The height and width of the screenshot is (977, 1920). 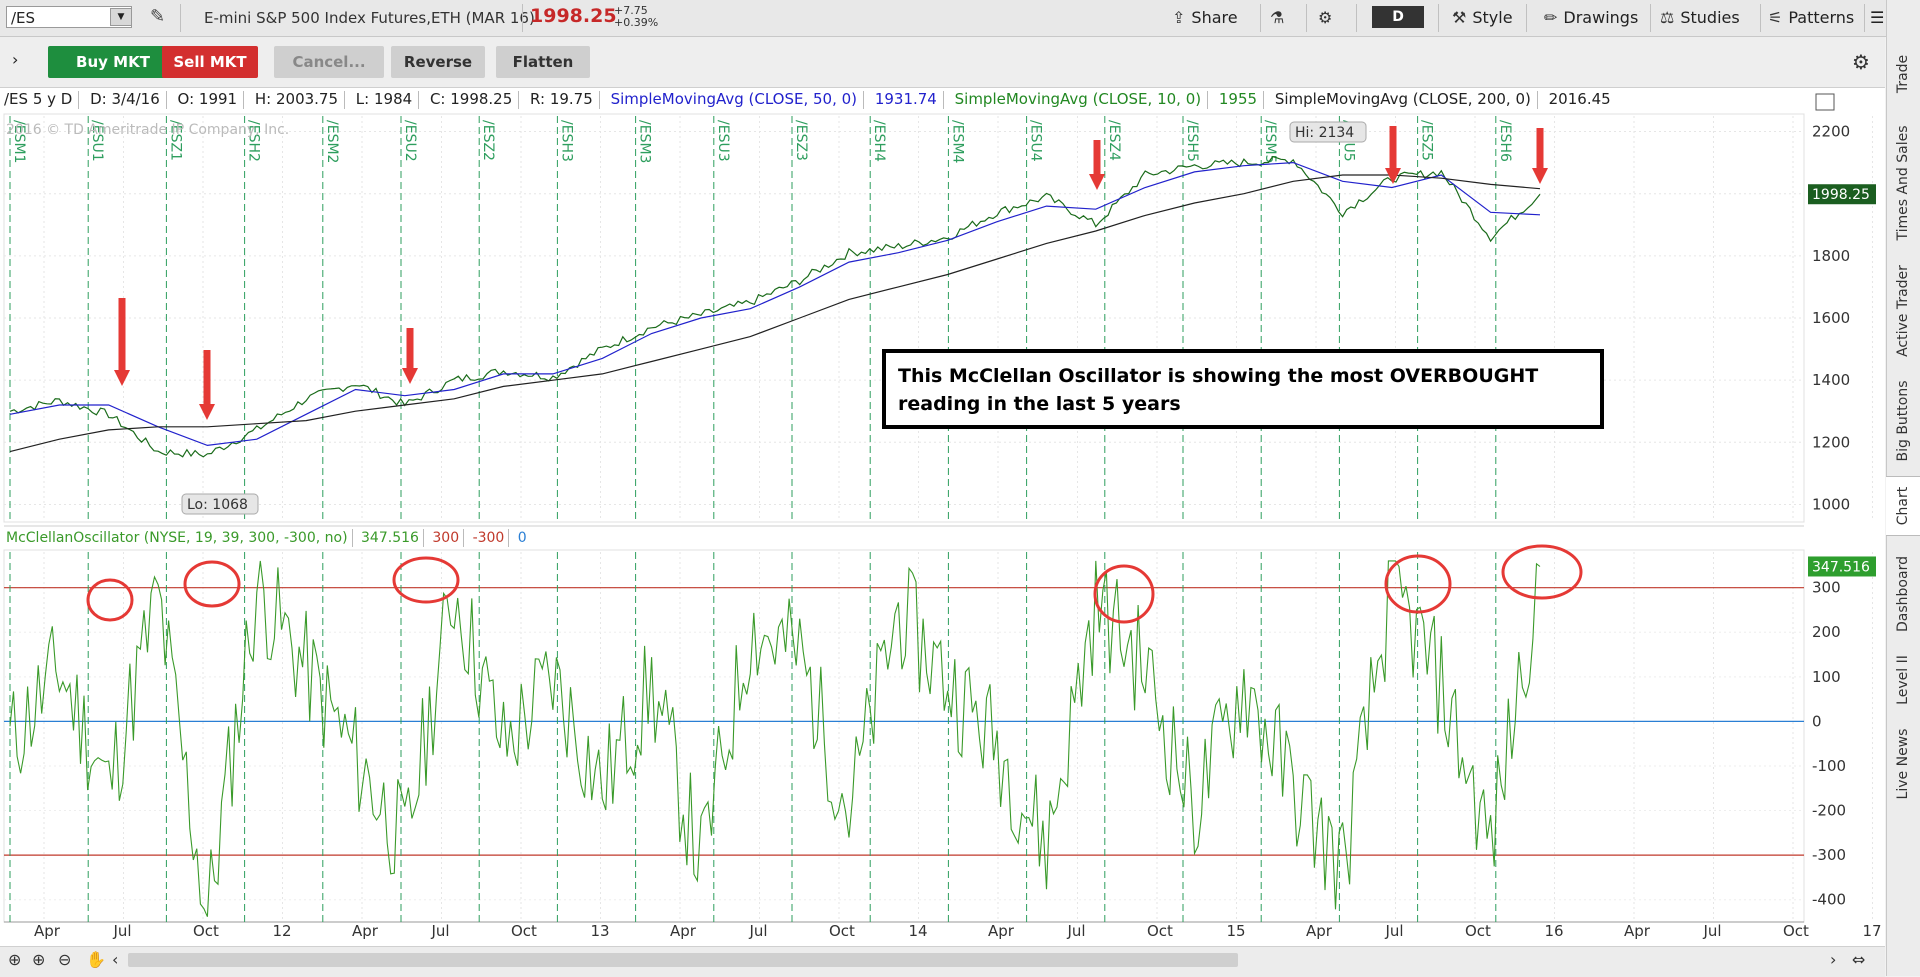 What do you see at coordinates (1554, 931) in the screenshot?
I see `x-tick-label: 16` at bounding box center [1554, 931].